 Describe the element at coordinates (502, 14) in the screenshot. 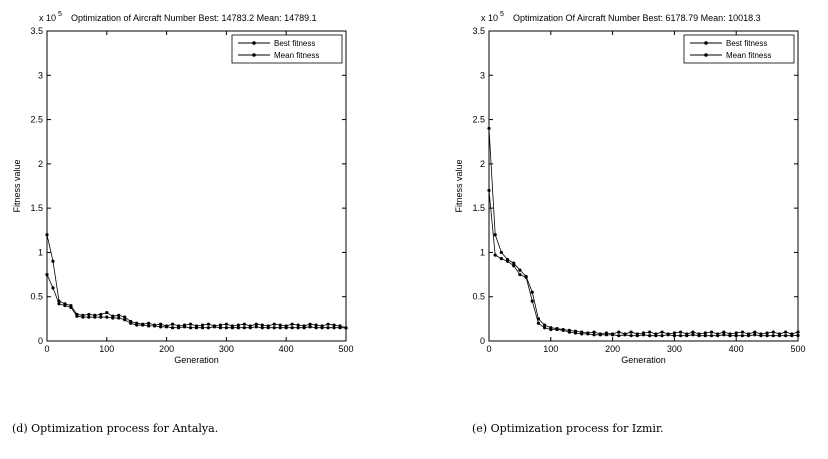

I see `axis-multiplier-exponent: 5` at that location.